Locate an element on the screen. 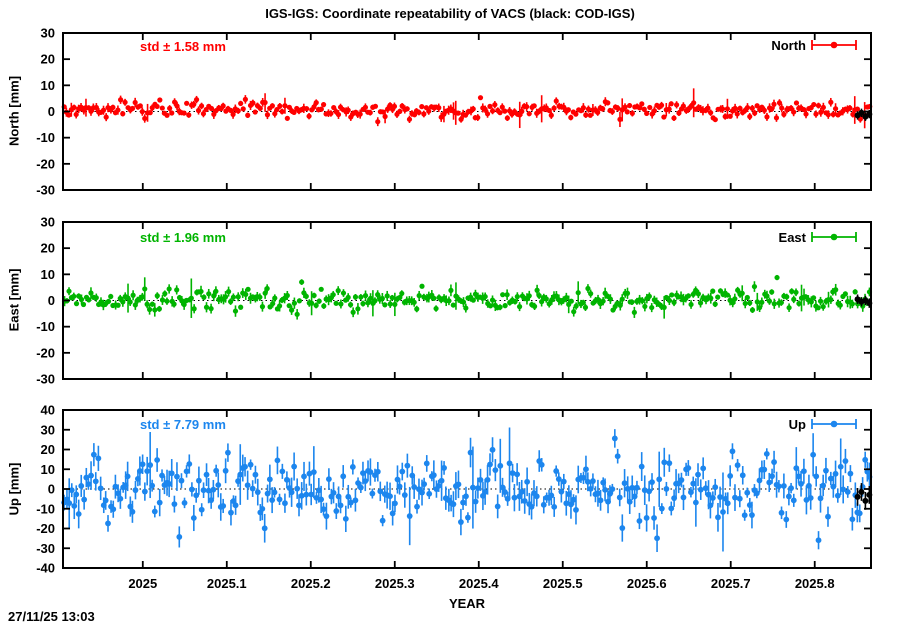 The height and width of the screenshot is (630, 900). x-axis-label: YEAR is located at coordinates (467, 603).